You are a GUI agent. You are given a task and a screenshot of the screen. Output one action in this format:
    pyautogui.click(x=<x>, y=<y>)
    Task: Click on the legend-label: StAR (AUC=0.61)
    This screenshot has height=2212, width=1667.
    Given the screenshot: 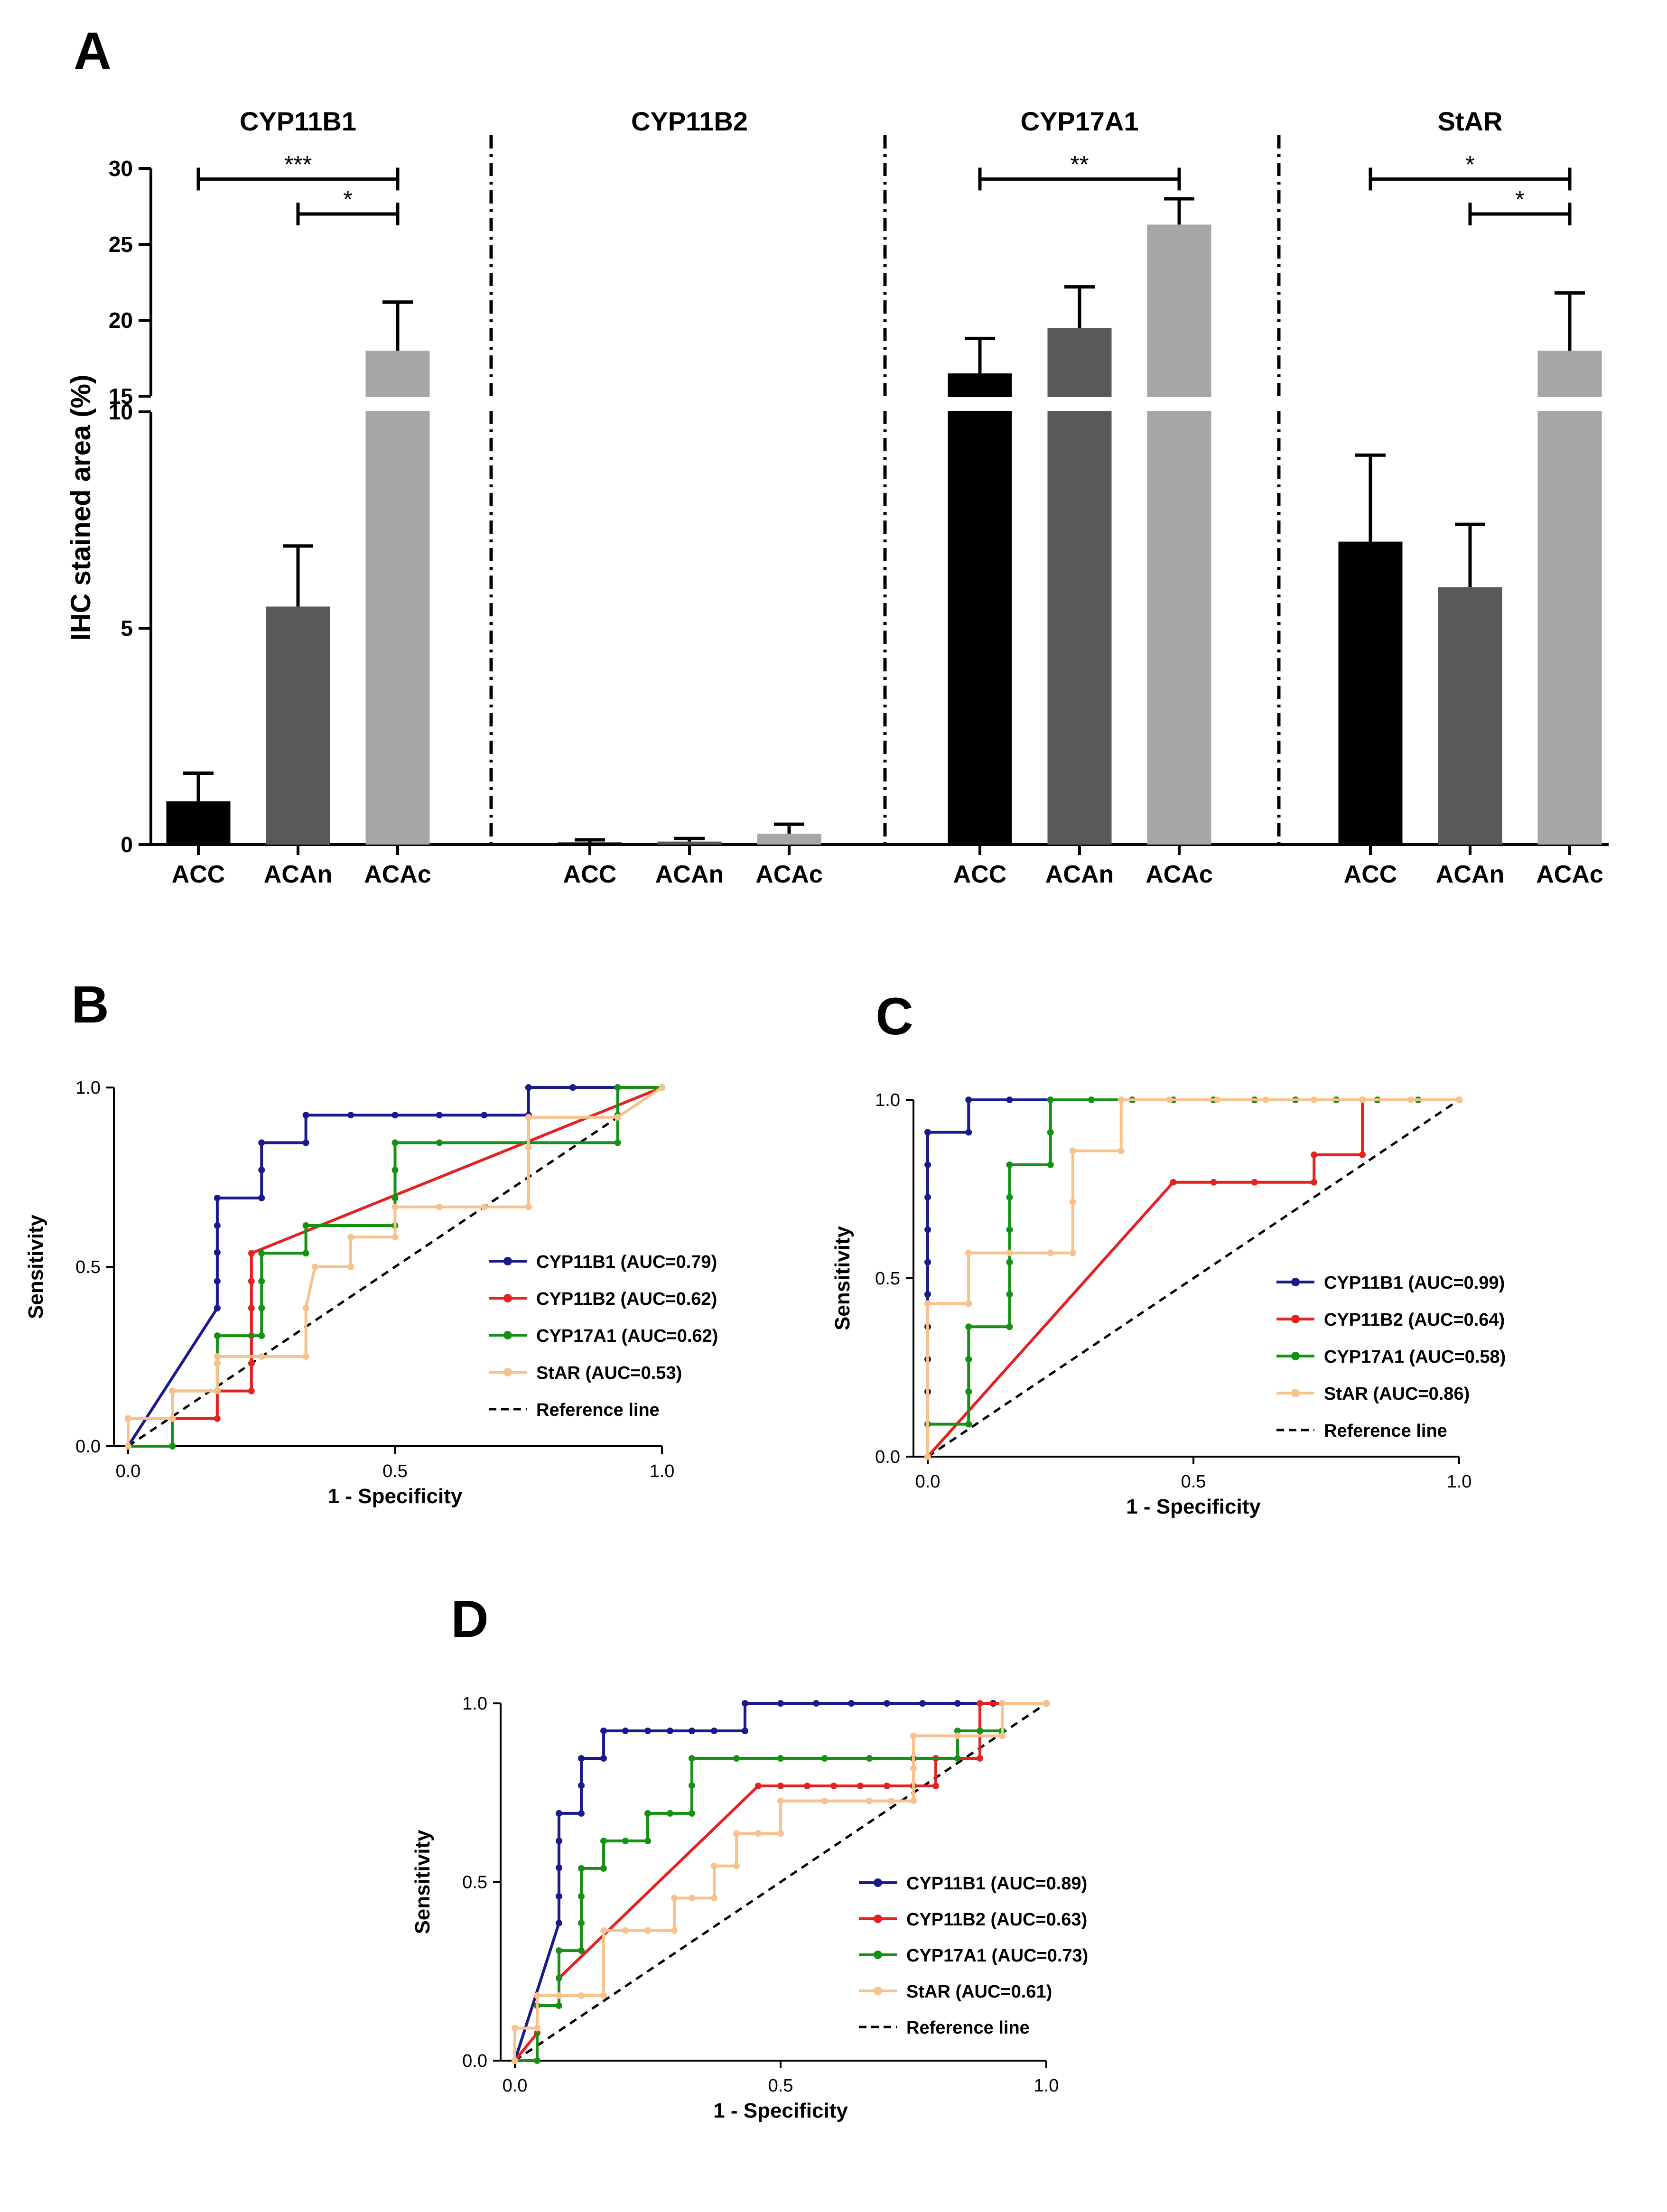 What is the action you would take?
    pyautogui.click(x=979, y=1992)
    